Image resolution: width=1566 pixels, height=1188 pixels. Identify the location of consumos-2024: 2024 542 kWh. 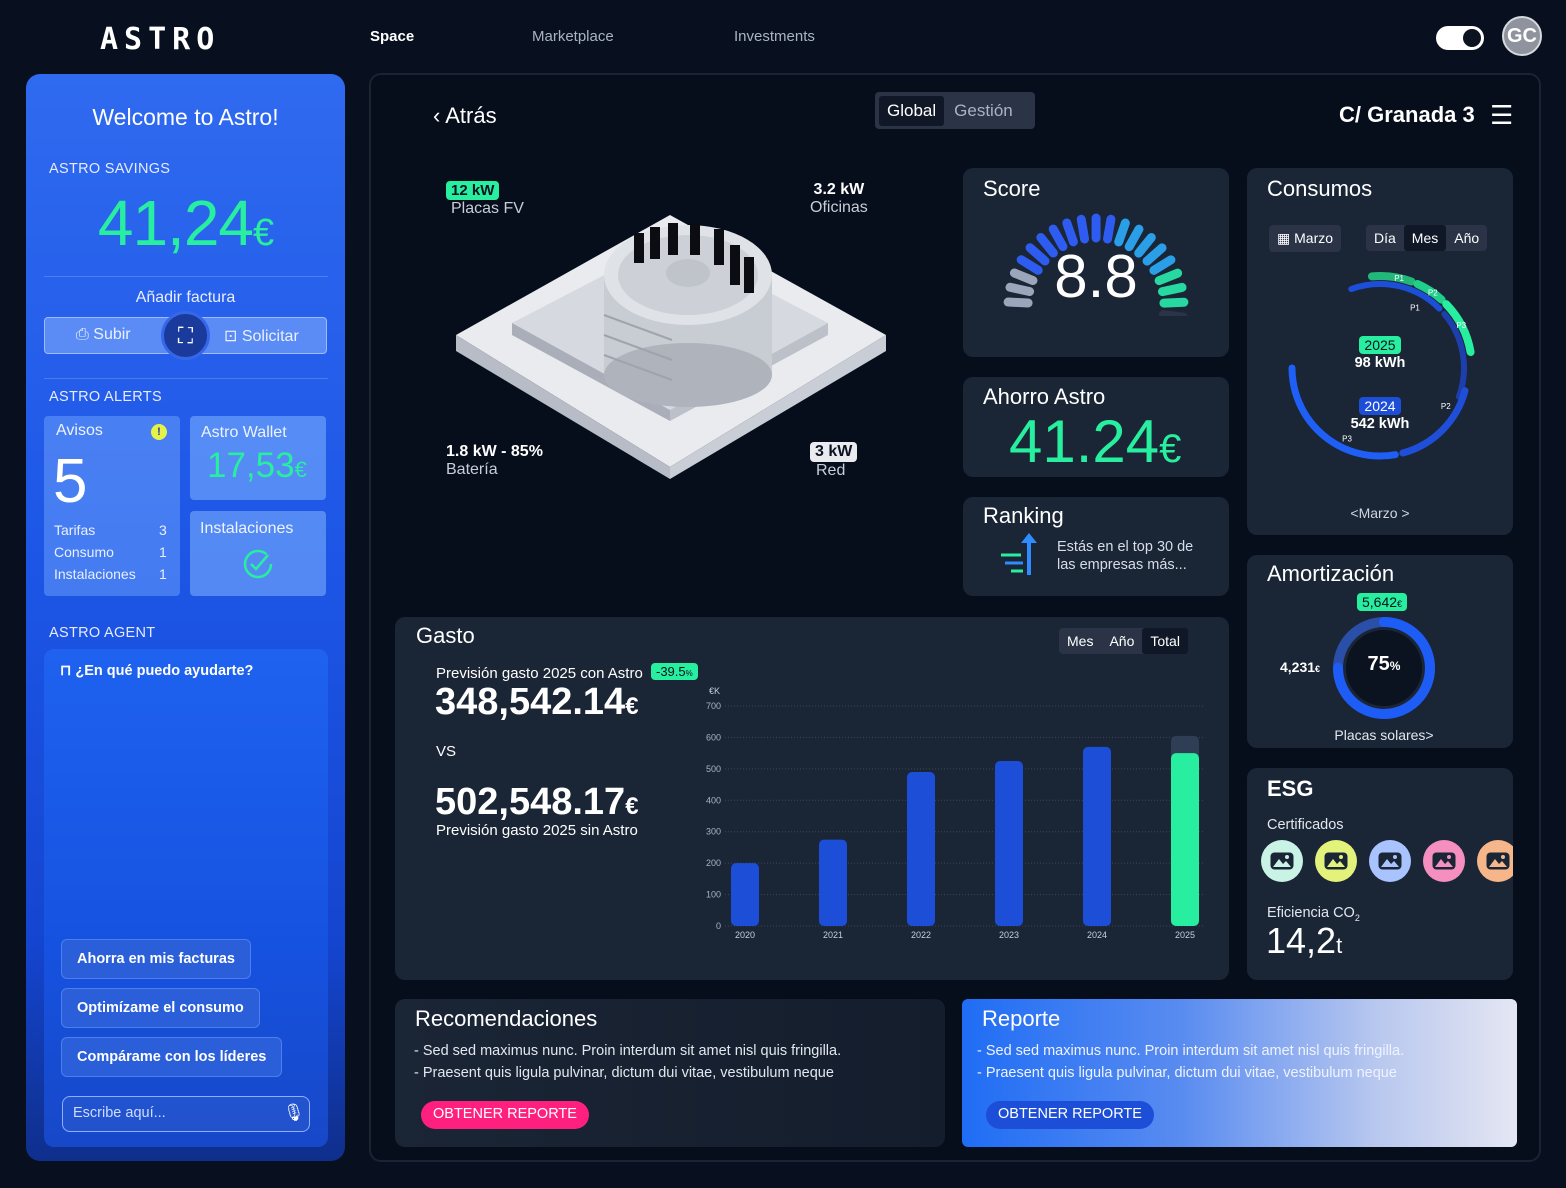
(1380, 414).